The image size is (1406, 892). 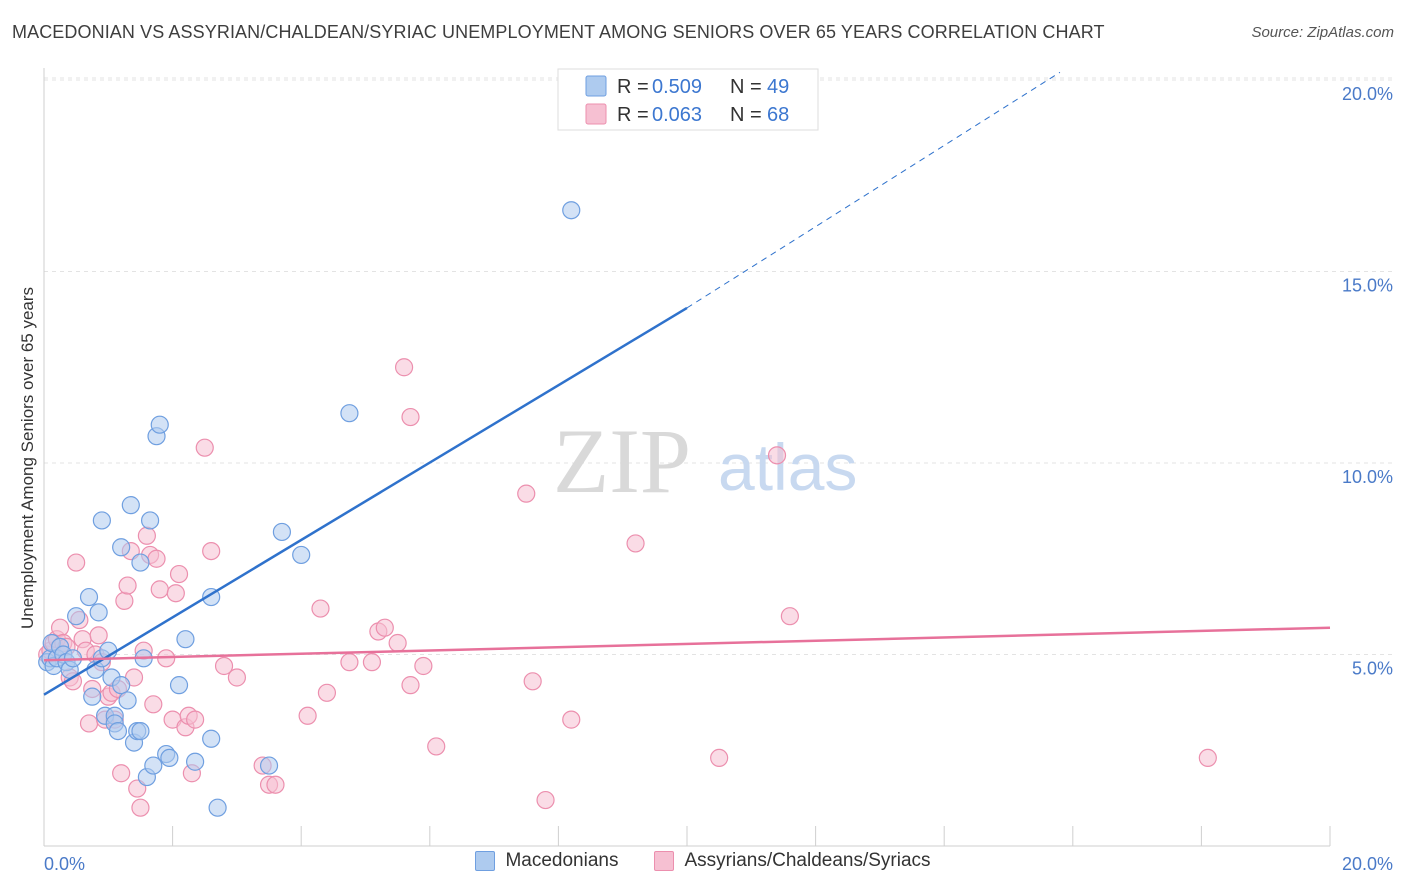 What do you see at coordinates (664, 861) in the screenshot?
I see `assyrians-swatch` at bounding box center [664, 861].